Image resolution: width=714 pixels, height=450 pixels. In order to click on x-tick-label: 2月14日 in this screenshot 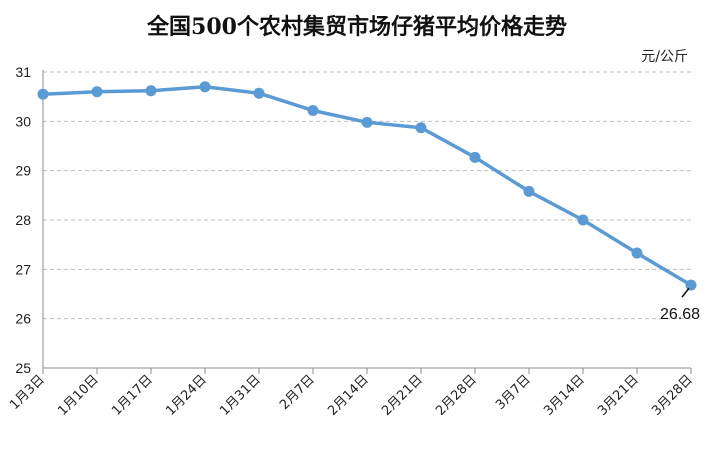, I will do `click(348, 395)`.